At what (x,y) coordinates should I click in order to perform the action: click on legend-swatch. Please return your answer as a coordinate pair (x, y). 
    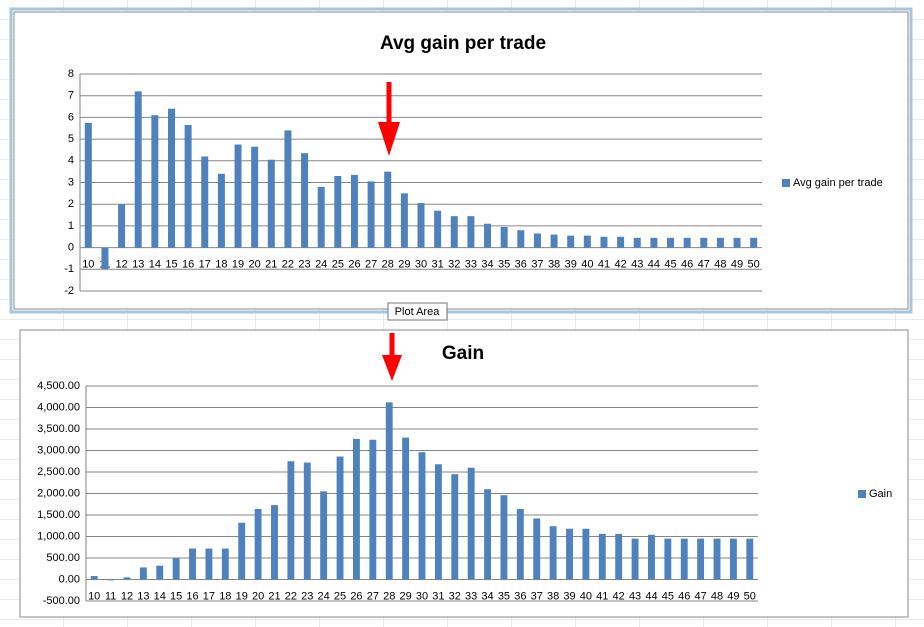
    Looking at the image, I should click on (786, 183).